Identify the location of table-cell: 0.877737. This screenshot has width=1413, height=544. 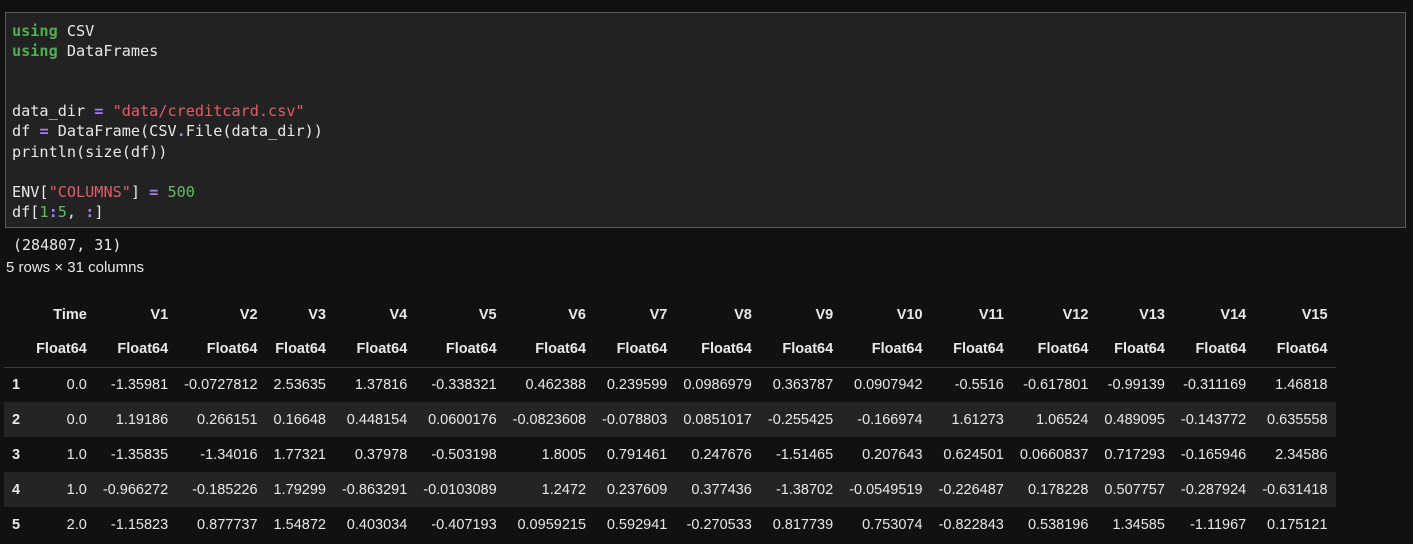
(227, 524).